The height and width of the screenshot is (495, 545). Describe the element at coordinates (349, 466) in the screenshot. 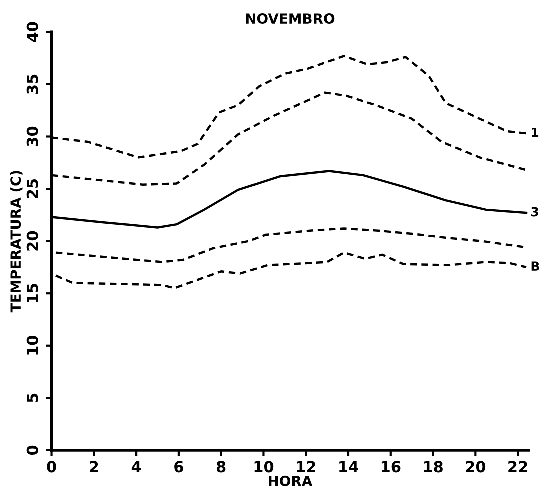

I see `x-tick-label: 14` at that location.